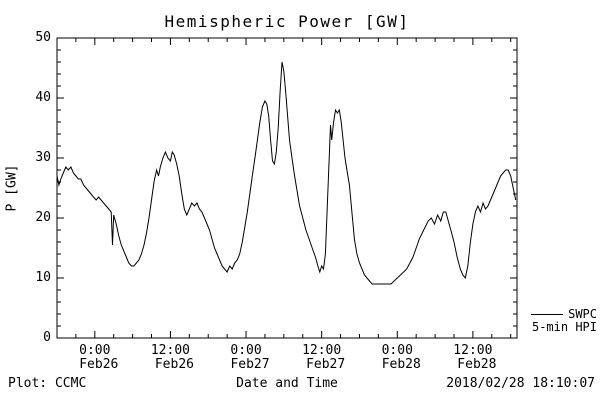  Describe the element at coordinates (520, 383) in the screenshot. I see `timestamp: 2018/02/28 18:10:07` at that location.